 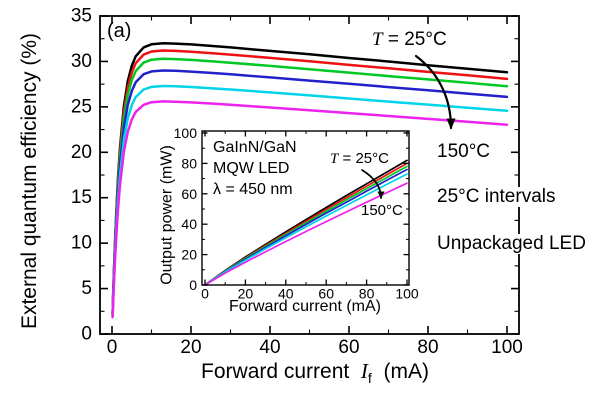 I want to click on interval-note: 25°C intervals, so click(x=496, y=196).